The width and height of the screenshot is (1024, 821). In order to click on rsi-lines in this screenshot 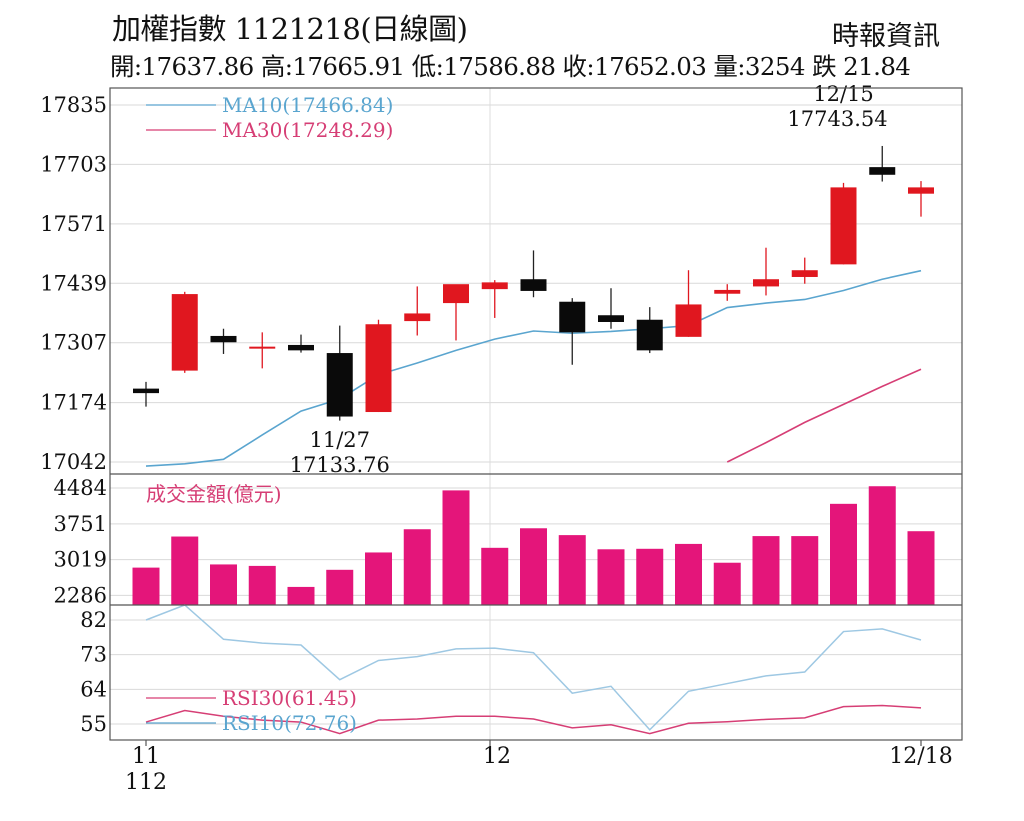, I will do `click(533, 669)`.